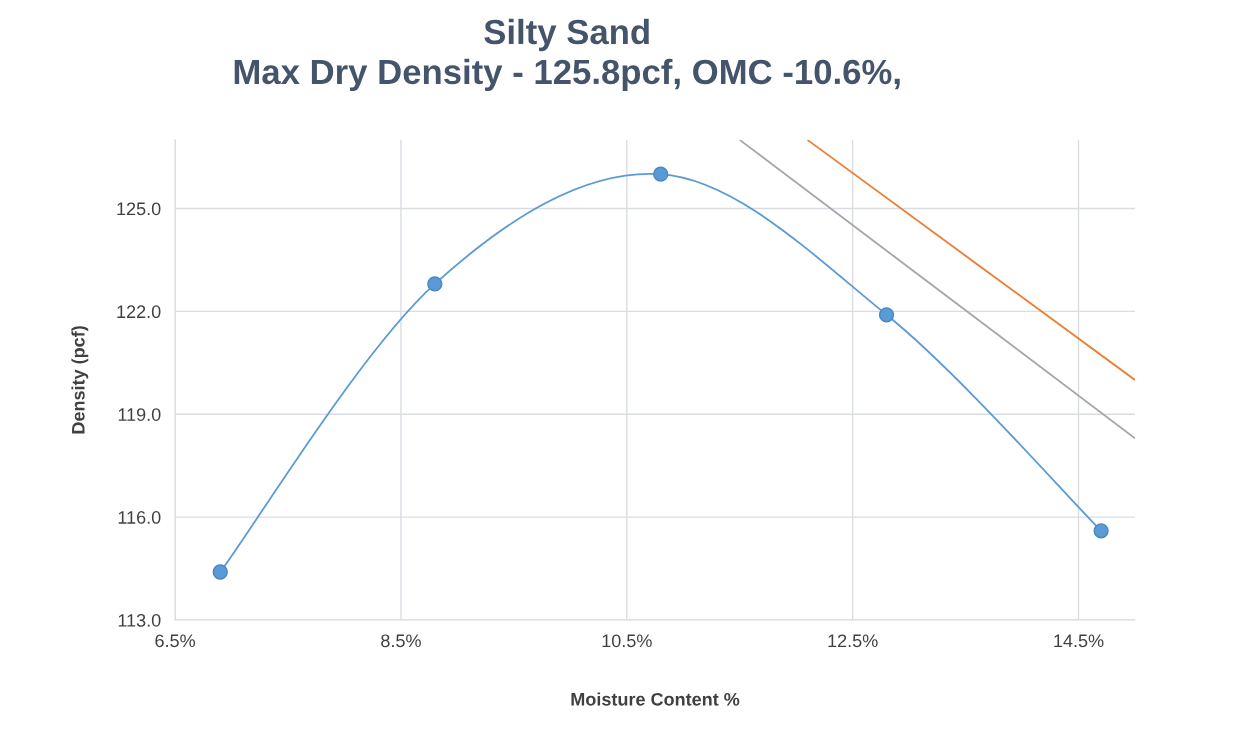  Describe the element at coordinates (175, 641) in the screenshot. I see `x-tick-label: 6.5%` at that location.